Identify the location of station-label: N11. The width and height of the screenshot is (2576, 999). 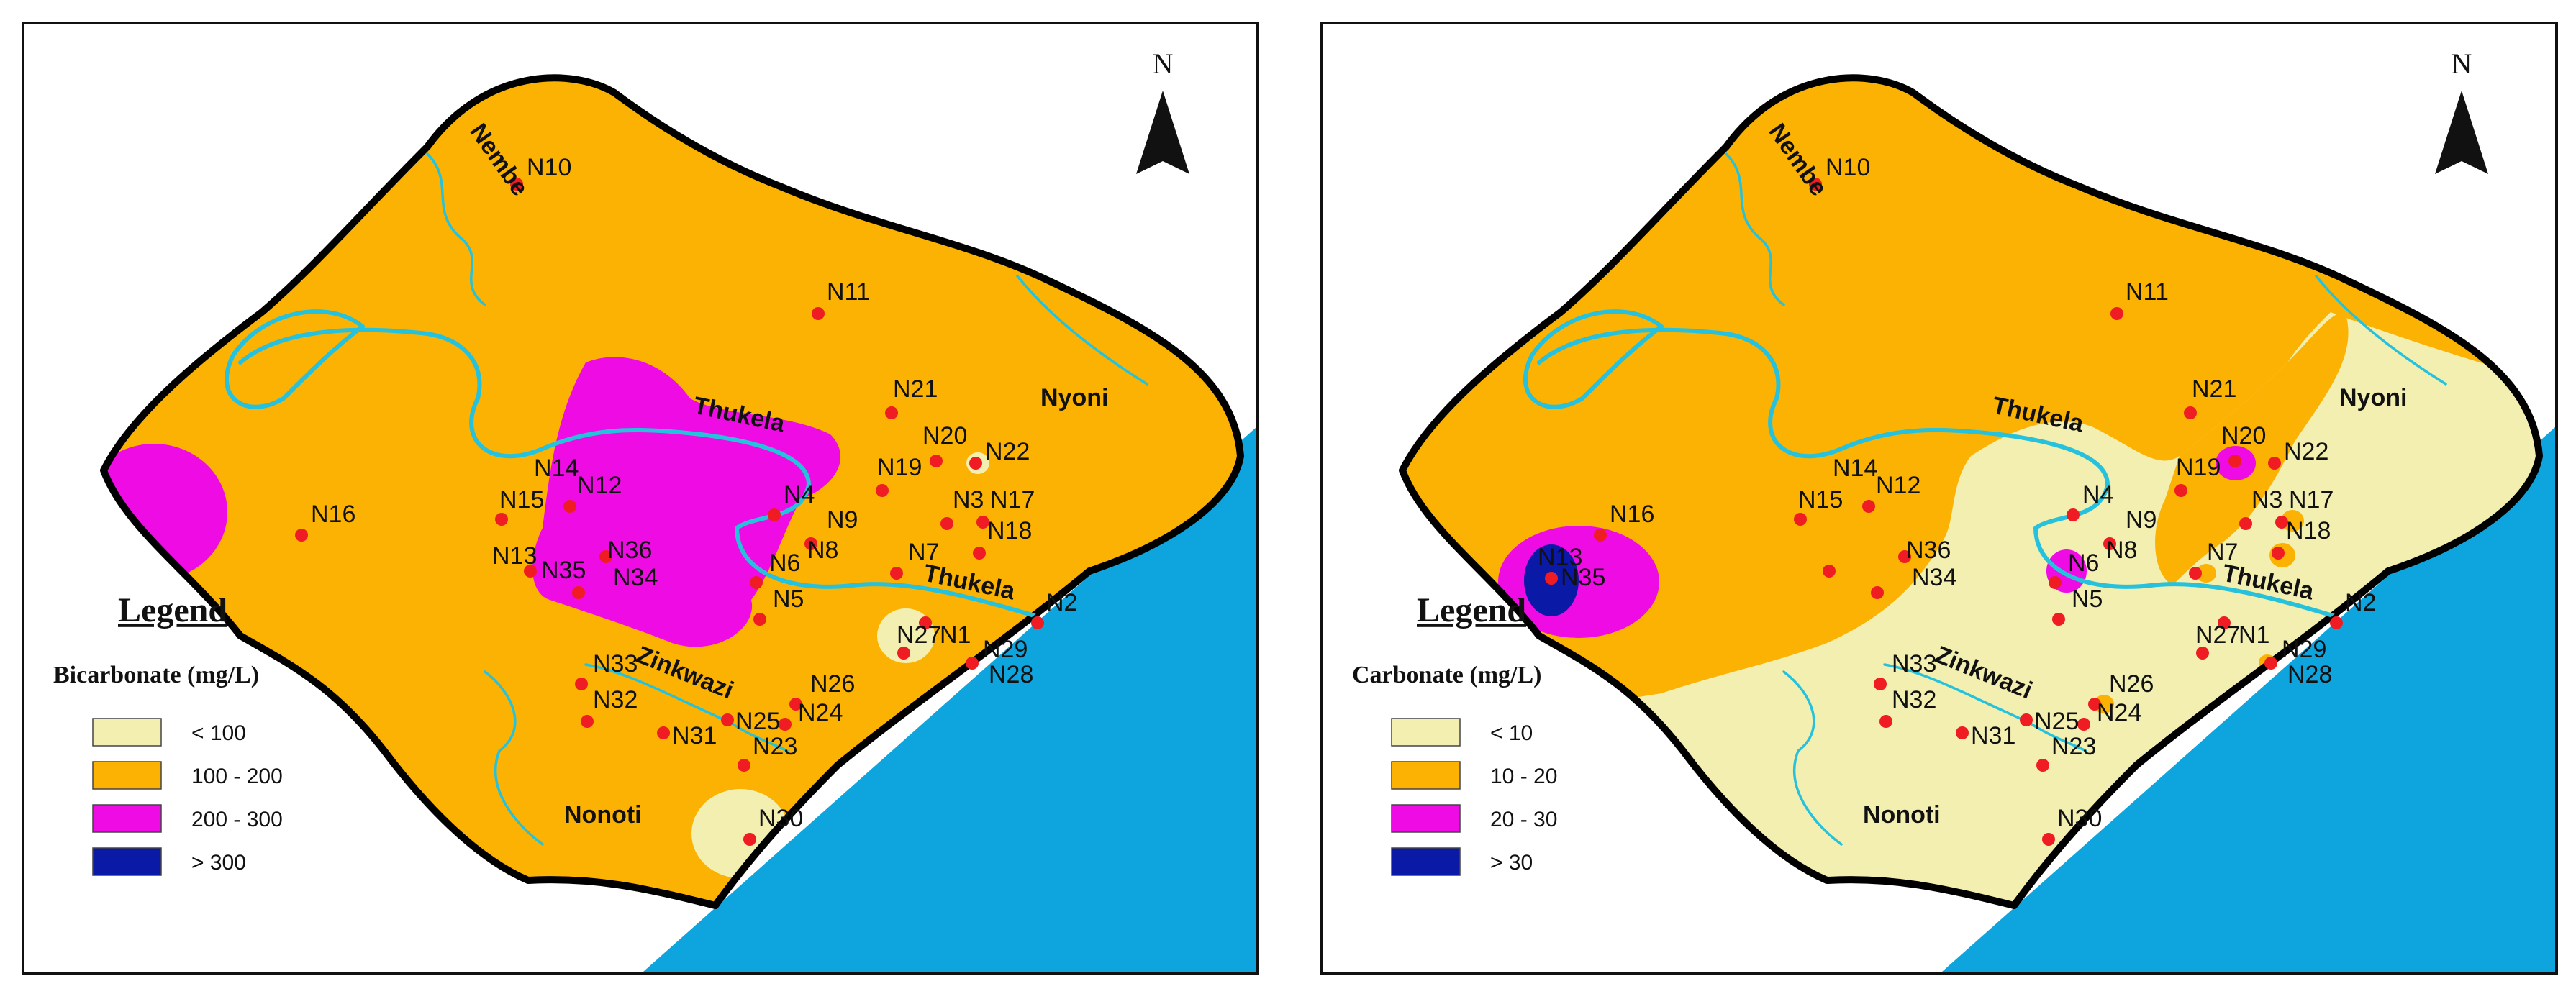
(848, 292).